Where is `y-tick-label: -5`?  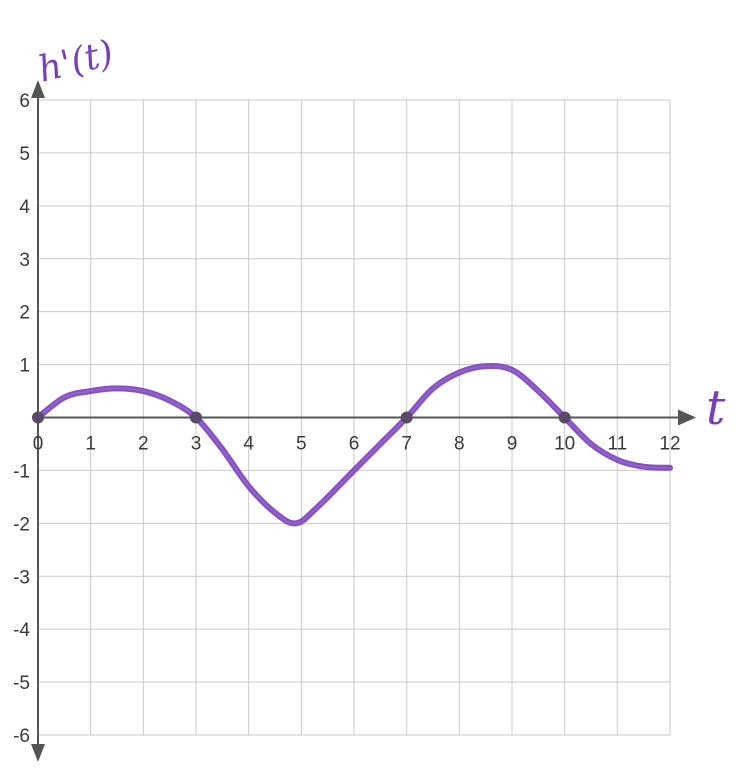
y-tick-label: -5 is located at coordinates (21, 683).